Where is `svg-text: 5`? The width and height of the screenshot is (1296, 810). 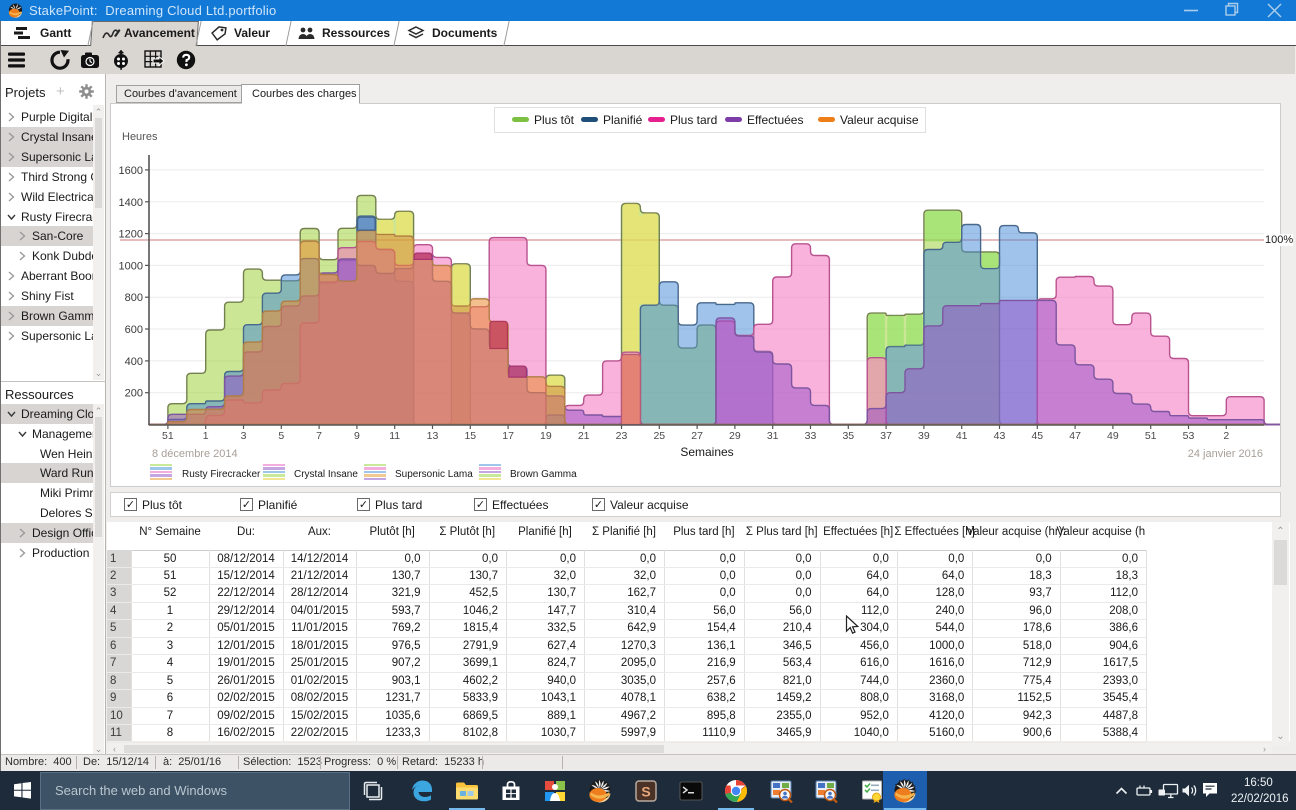
svg-text: 5 is located at coordinates (281, 436).